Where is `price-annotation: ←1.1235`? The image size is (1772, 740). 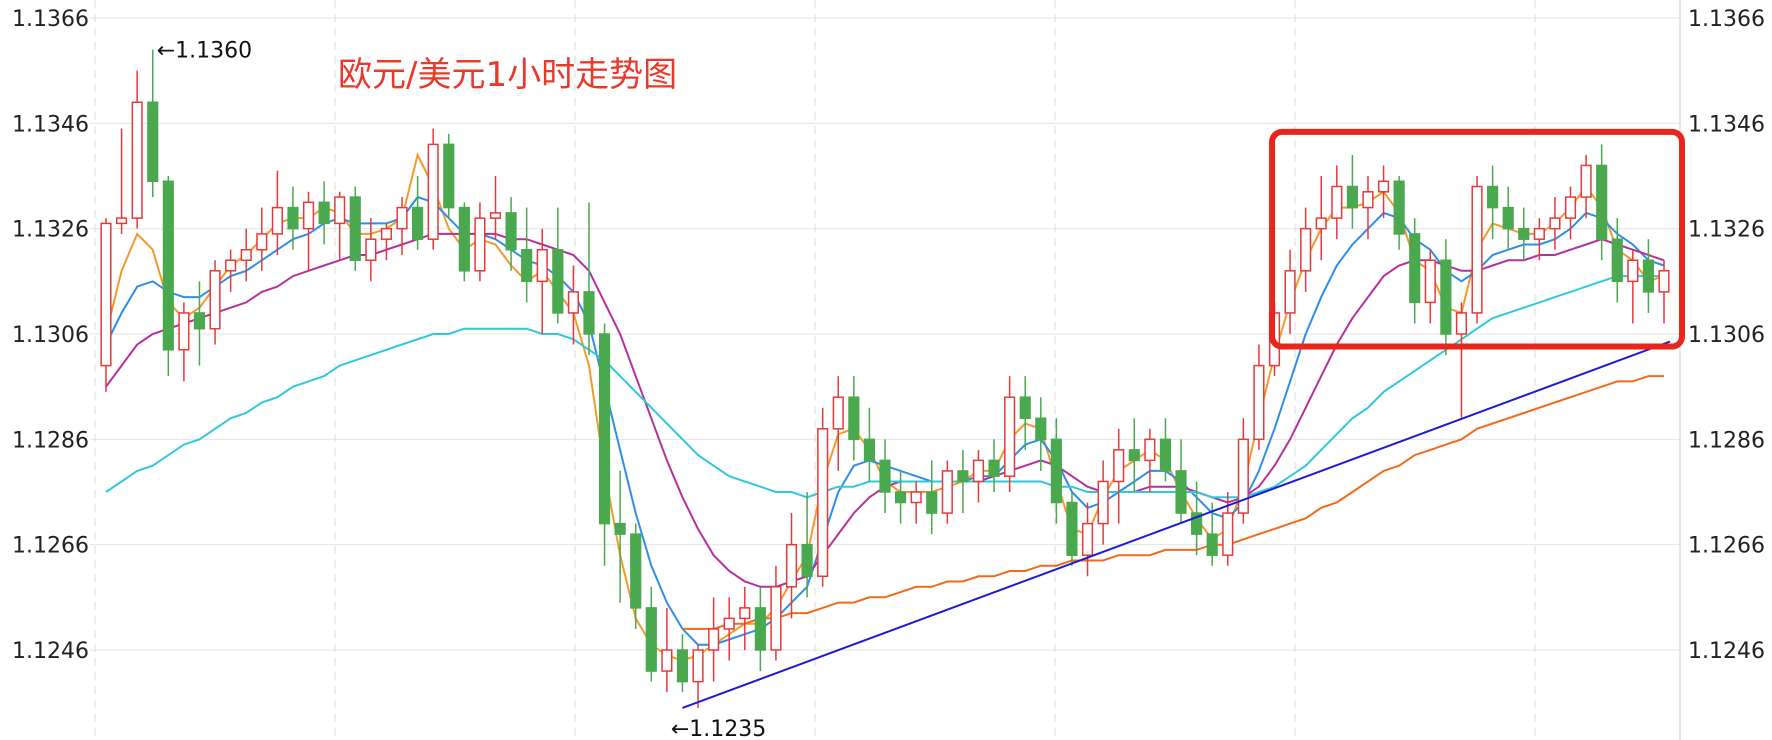
price-annotation: ←1.1235 is located at coordinates (718, 728).